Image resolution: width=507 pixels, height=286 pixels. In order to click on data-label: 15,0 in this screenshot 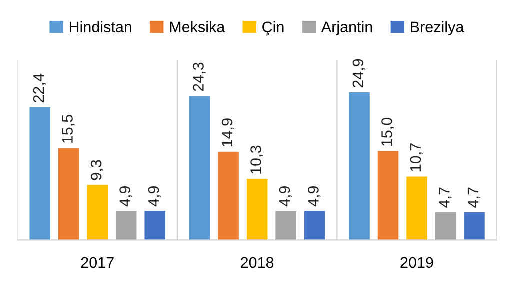, I will do `click(388, 132)`.